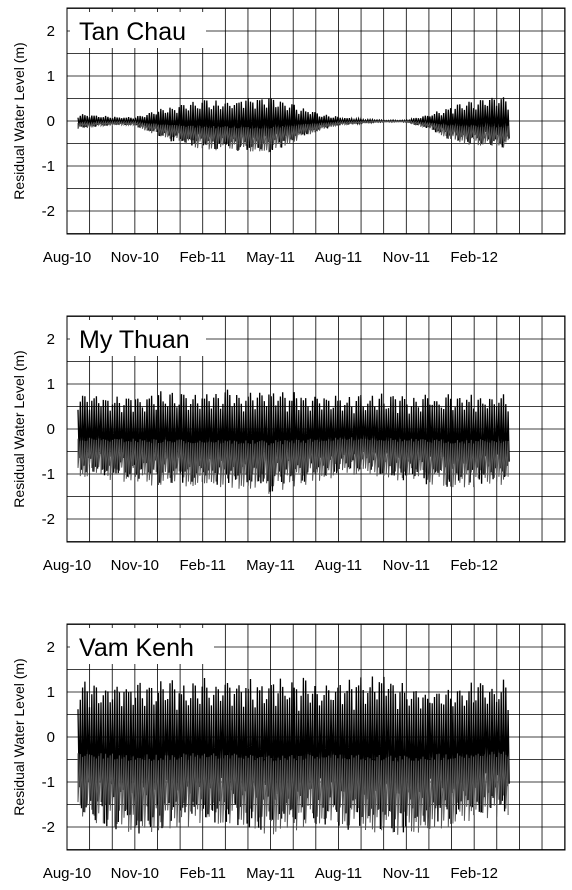 This screenshot has width=572, height=890. What do you see at coordinates (132, 32) in the screenshot?
I see `panel-title: Tan Chau` at bounding box center [132, 32].